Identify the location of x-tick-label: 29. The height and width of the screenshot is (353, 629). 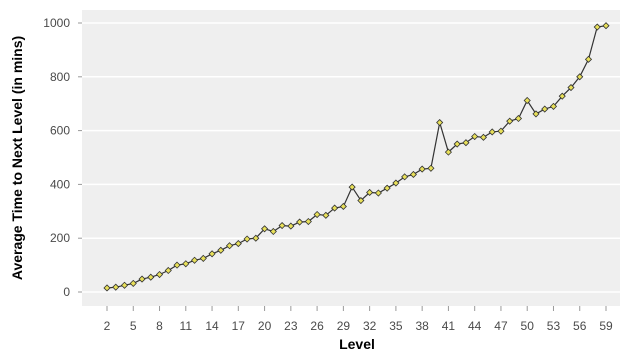
(344, 326).